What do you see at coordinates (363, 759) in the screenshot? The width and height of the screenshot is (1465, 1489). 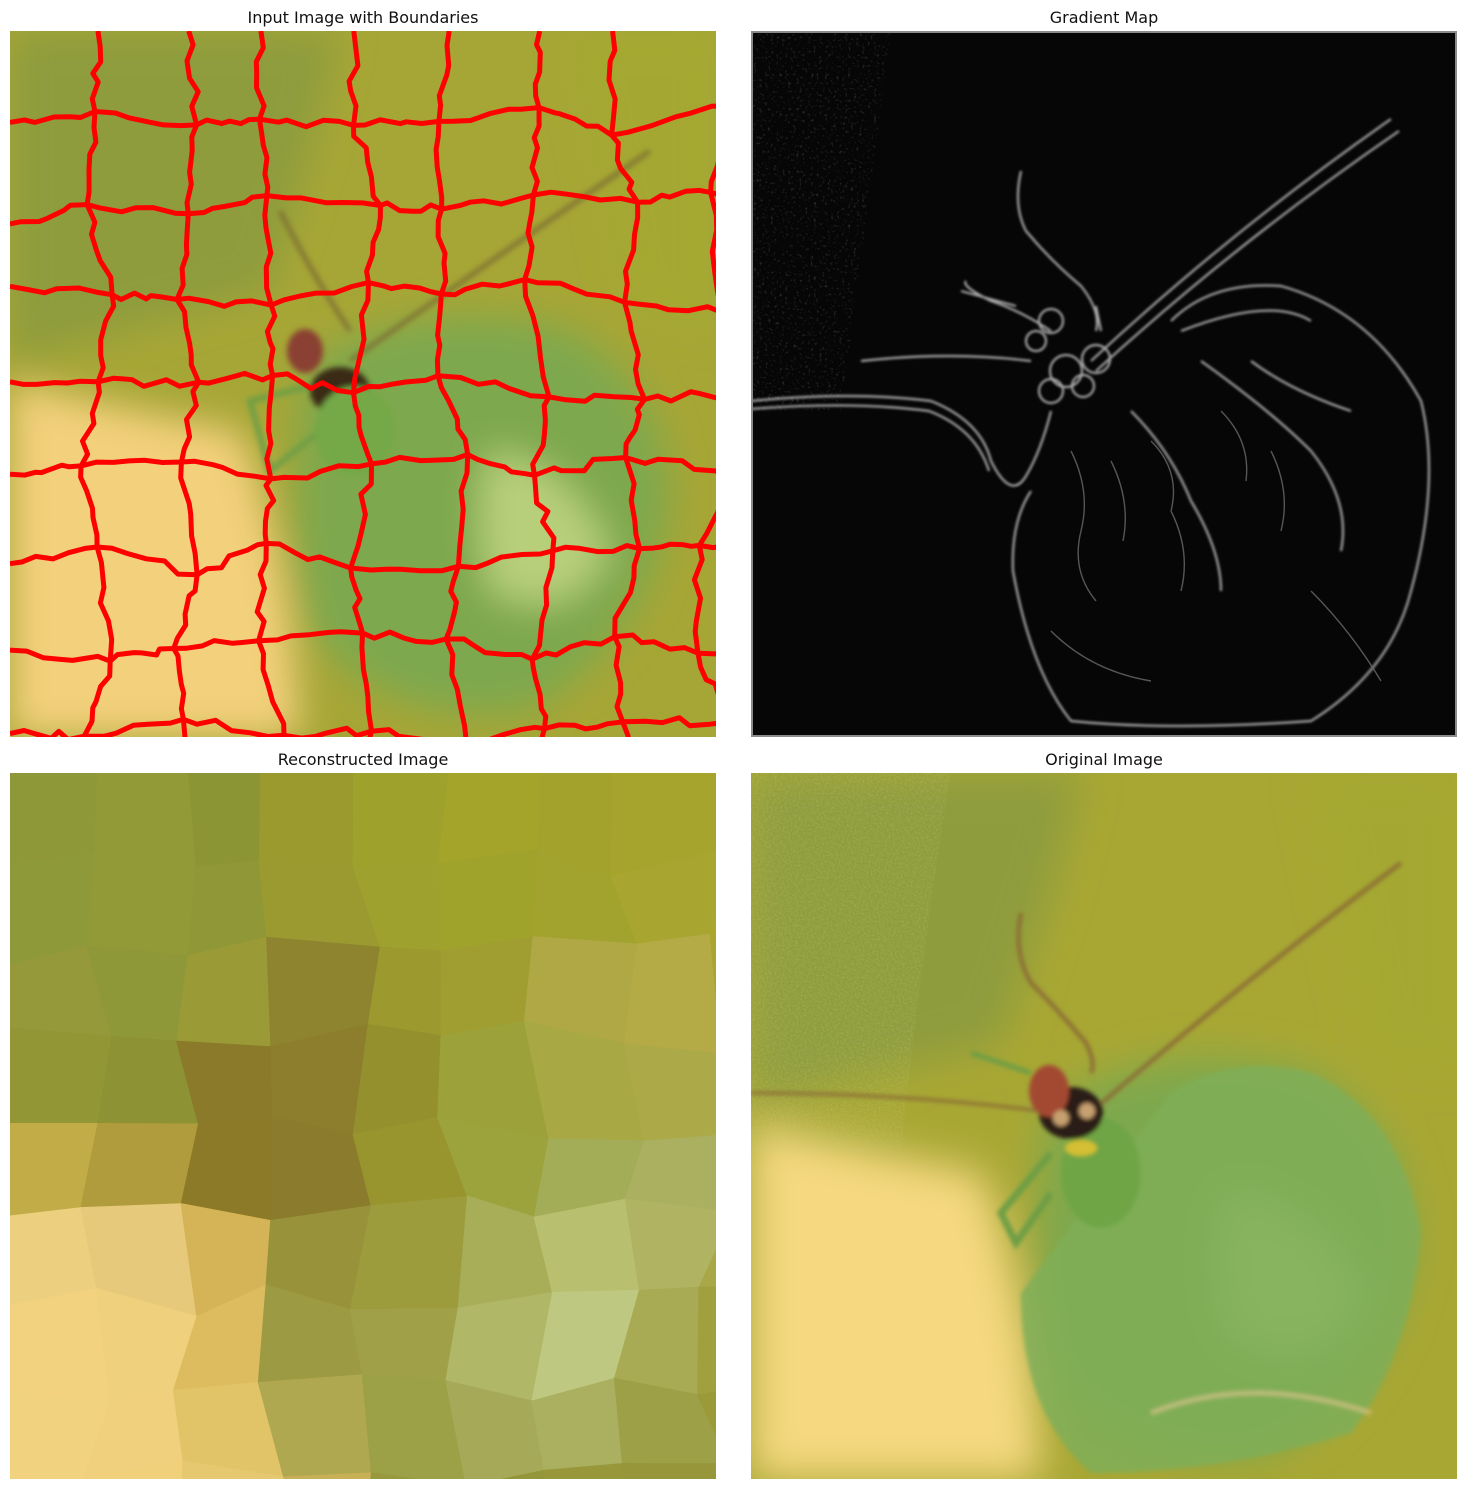 I see `panel-title: Reconstructed Image` at bounding box center [363, 759].